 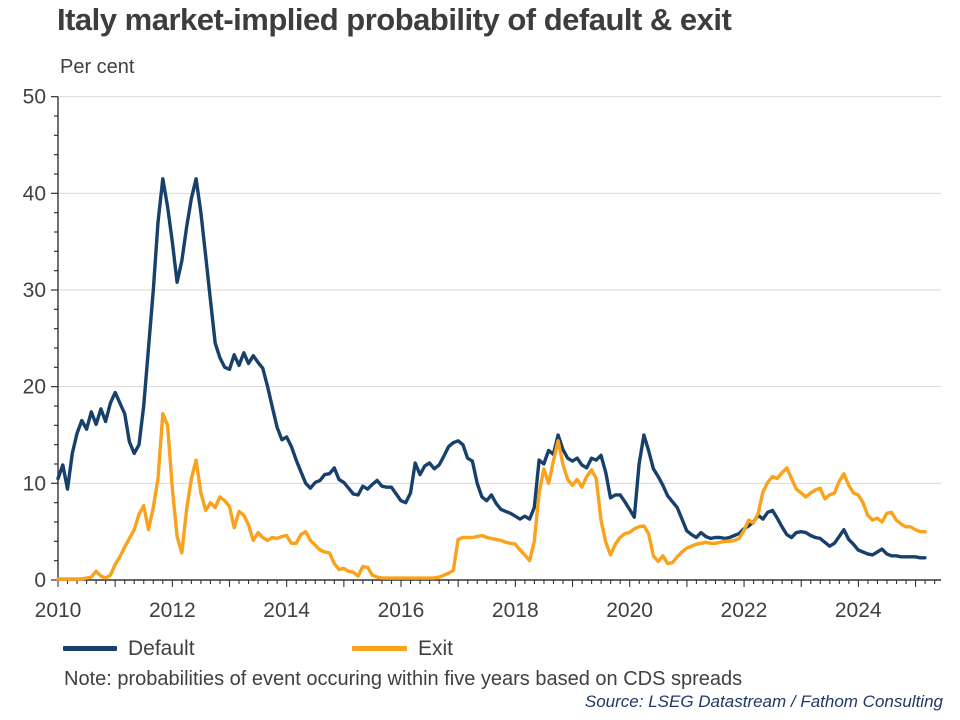 What do you see at coordinates (161, 648) in the screenshot?
I see `legend-label-default: Default` at bounding box center [161, 648].